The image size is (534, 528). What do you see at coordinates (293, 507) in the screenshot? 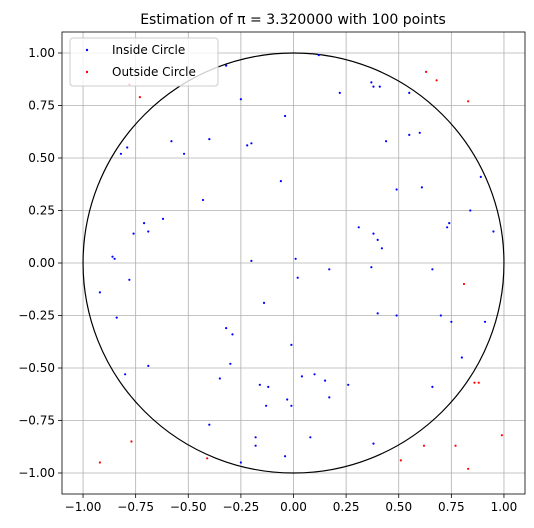
I see `x-tick-label: 0.00` at bounding box center [293, 507].